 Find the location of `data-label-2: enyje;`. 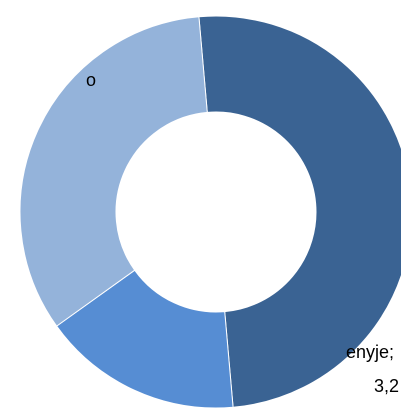

data-label-2: enyje; is located at coordinates (370, 352).